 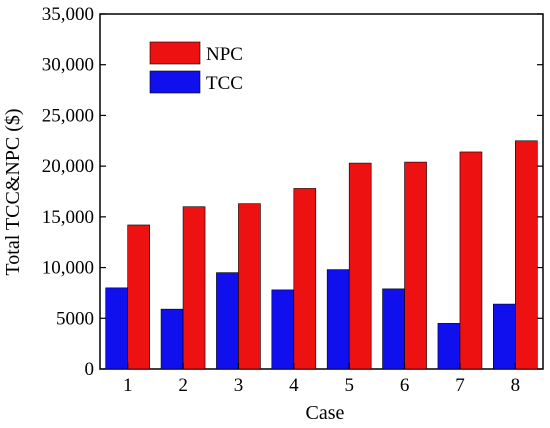 I want to click on legend-swatch-tcc, so click(x=175, y=82).